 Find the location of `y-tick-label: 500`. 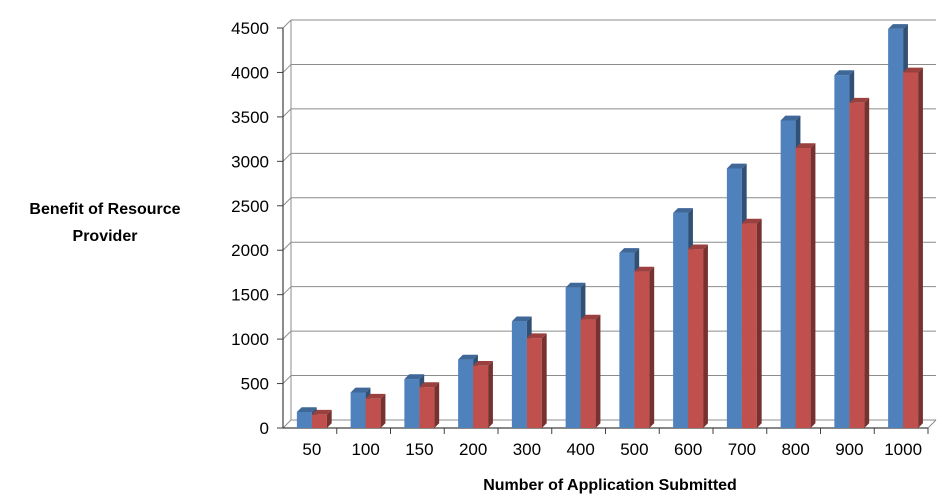

y-tick-label: 500 is located at coordinates (255, 384).